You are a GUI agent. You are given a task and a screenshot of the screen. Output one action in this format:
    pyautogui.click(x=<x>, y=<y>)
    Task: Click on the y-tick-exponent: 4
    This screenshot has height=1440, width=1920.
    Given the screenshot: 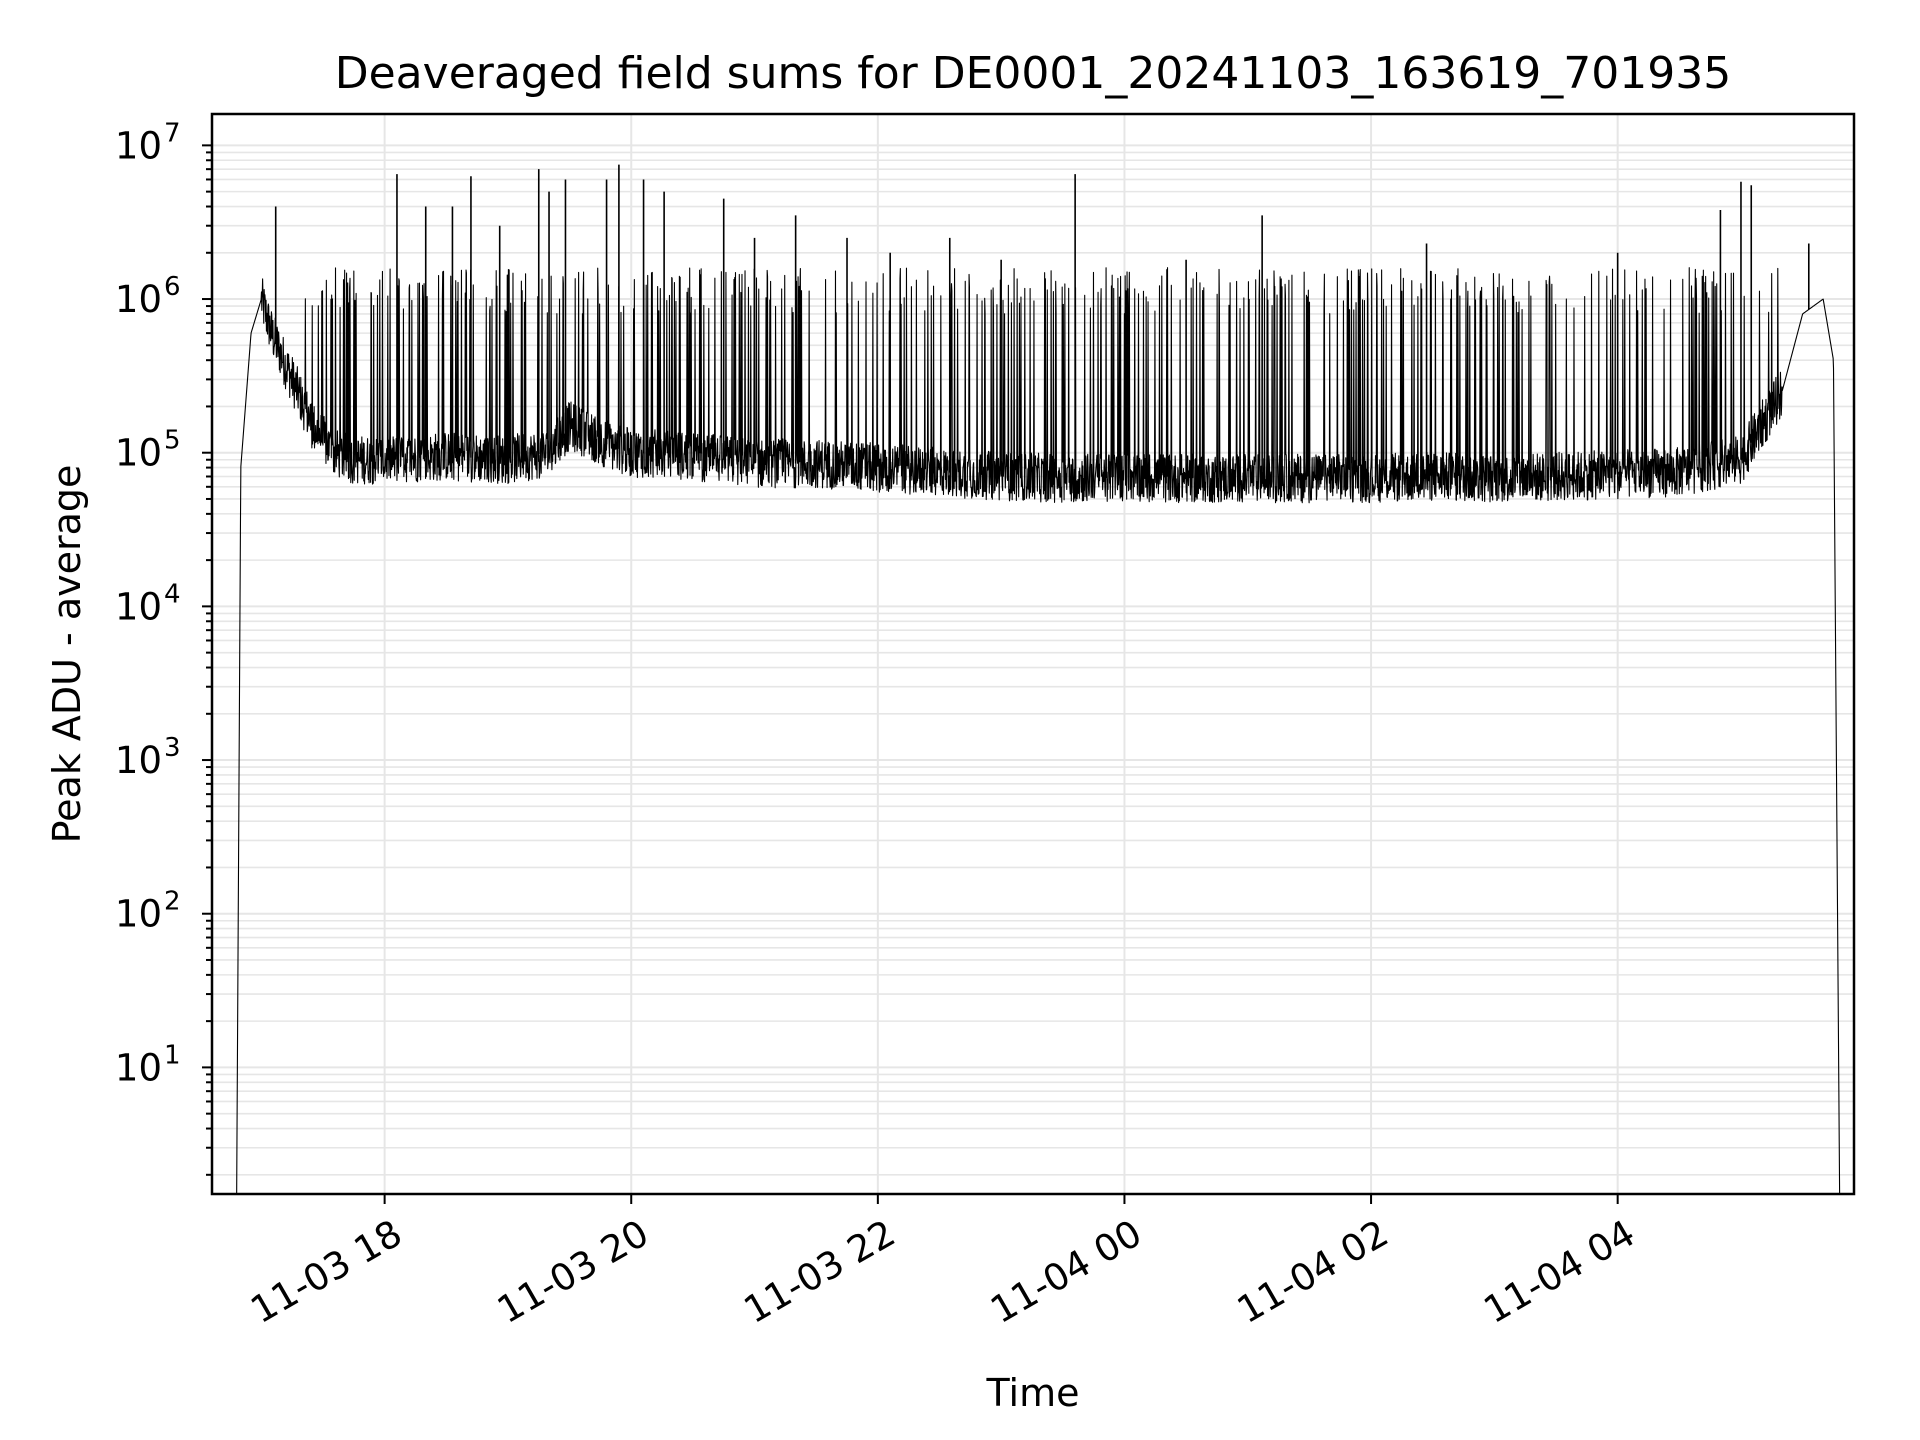 What is the action you would take?
    pyautogui.click(x=172, y=594)
    